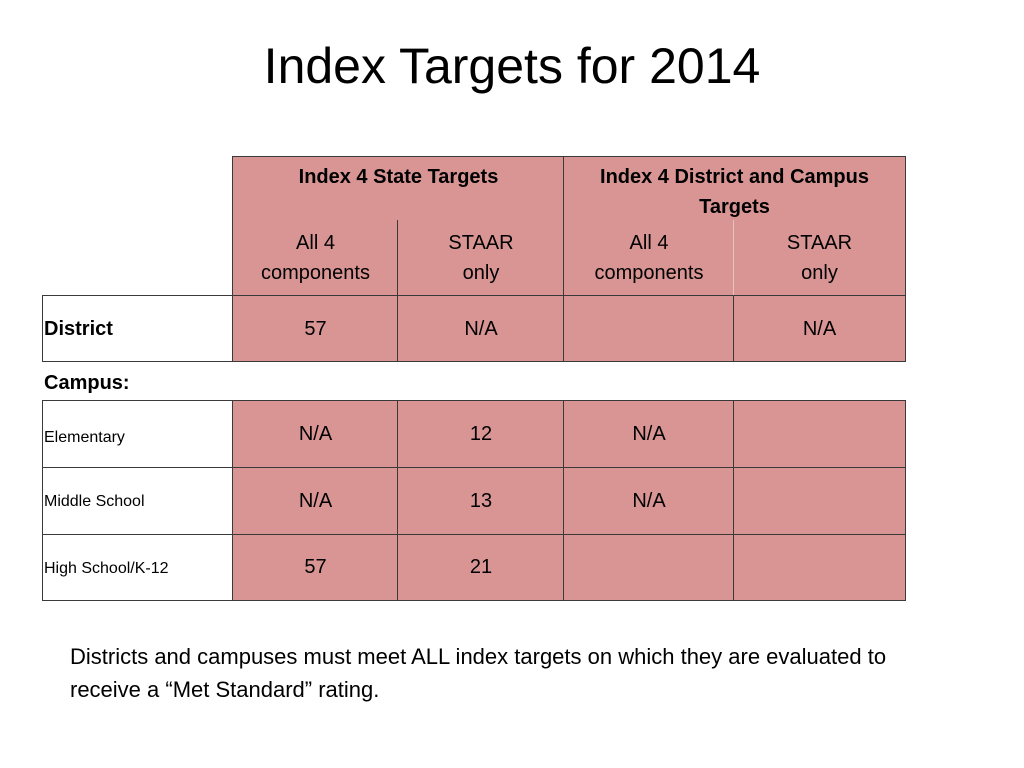 This screenshot has width=1024, height=768. What do you see at coordinates (819, 328) in the screenshot?
I see `district-dc-staar: N/A` at bounding box center [819, 328].